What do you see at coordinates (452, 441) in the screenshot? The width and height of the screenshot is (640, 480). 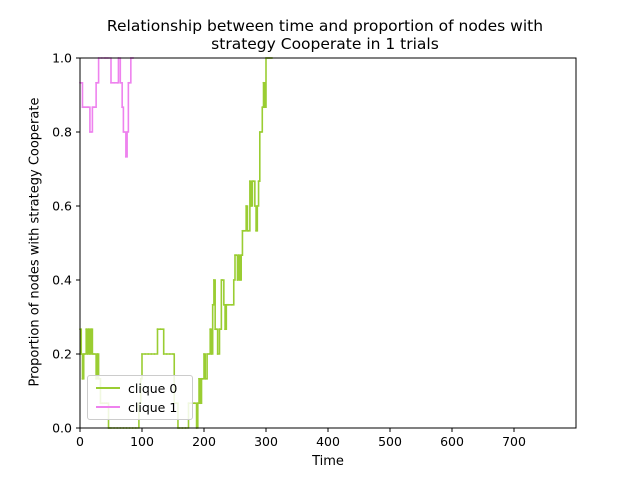 I see `x-tick-label: 600` at bounding box center [452, 441].